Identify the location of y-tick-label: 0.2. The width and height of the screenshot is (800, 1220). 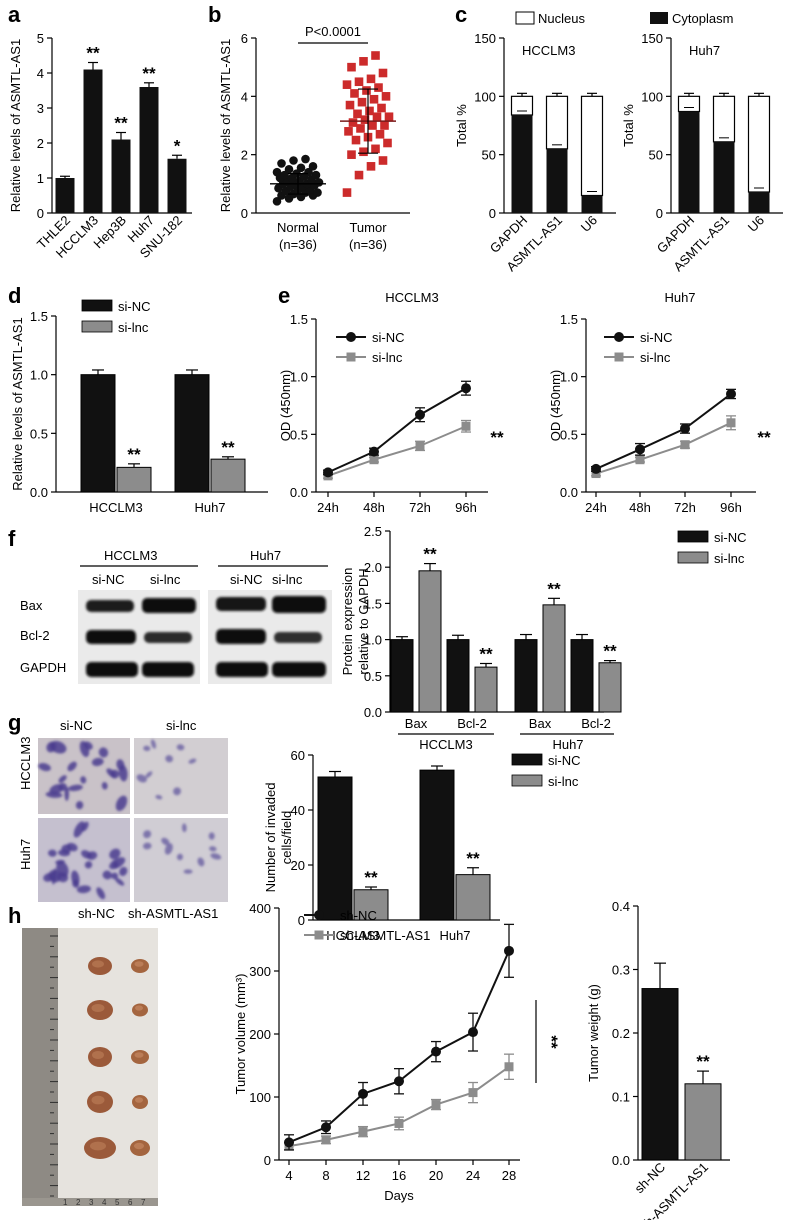
(621, 1033).